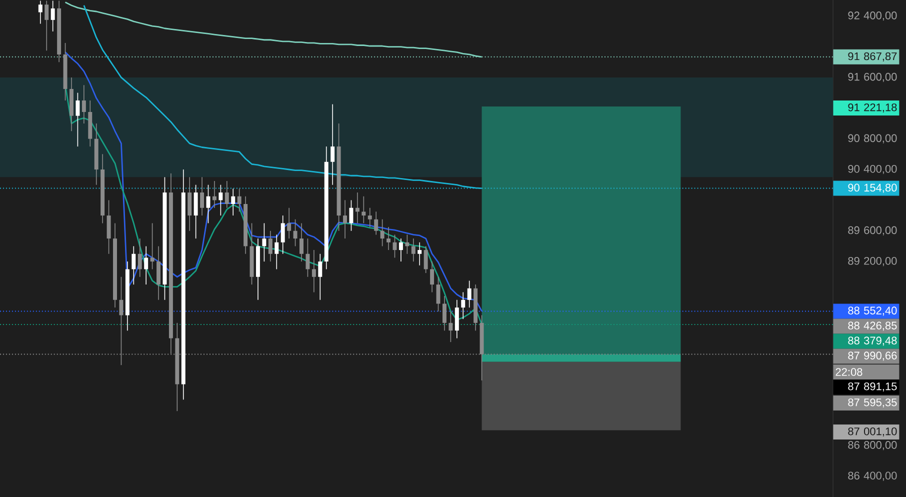  I want to click on y-tick-label: 90 800,00, so click(872, 139).